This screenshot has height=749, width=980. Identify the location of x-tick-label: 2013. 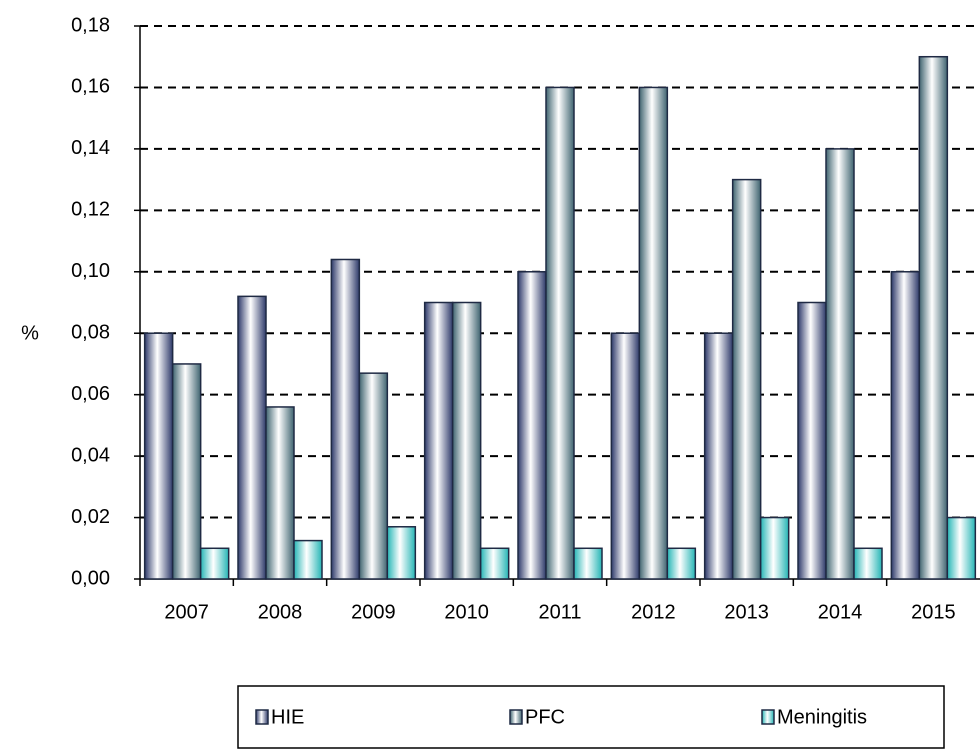
(746, 612).